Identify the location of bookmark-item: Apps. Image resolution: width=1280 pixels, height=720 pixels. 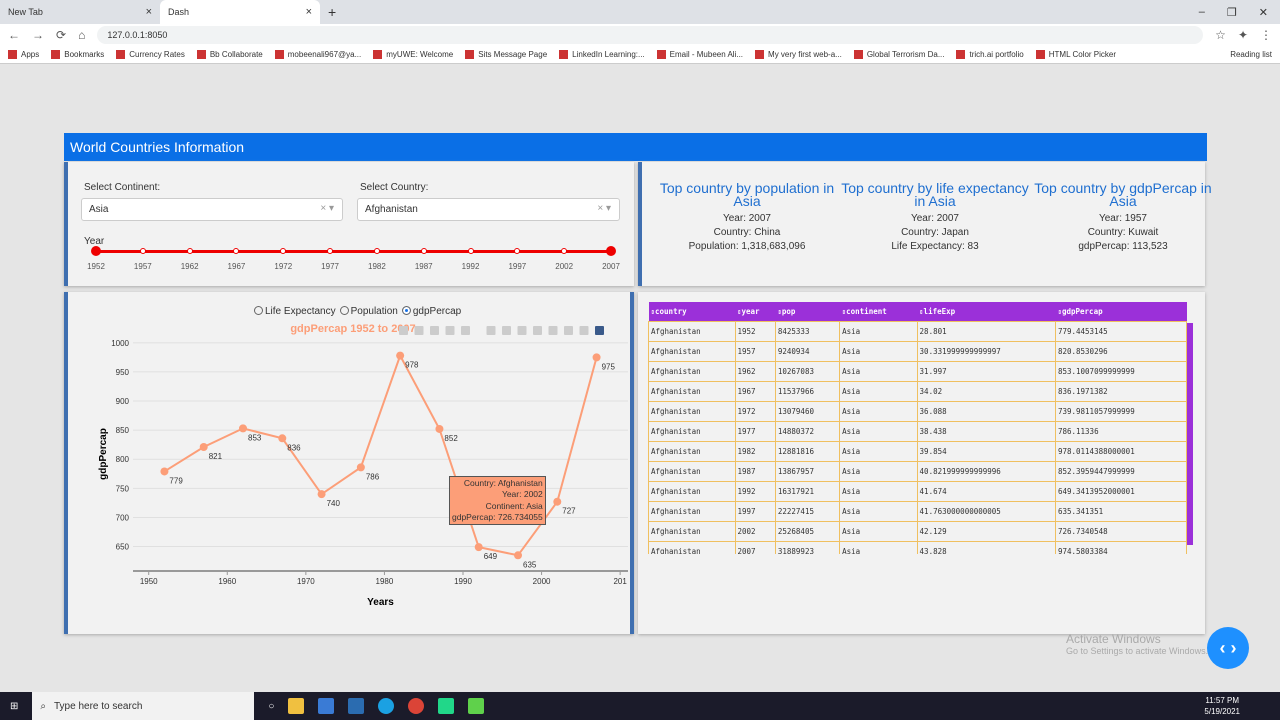
(23, 54).